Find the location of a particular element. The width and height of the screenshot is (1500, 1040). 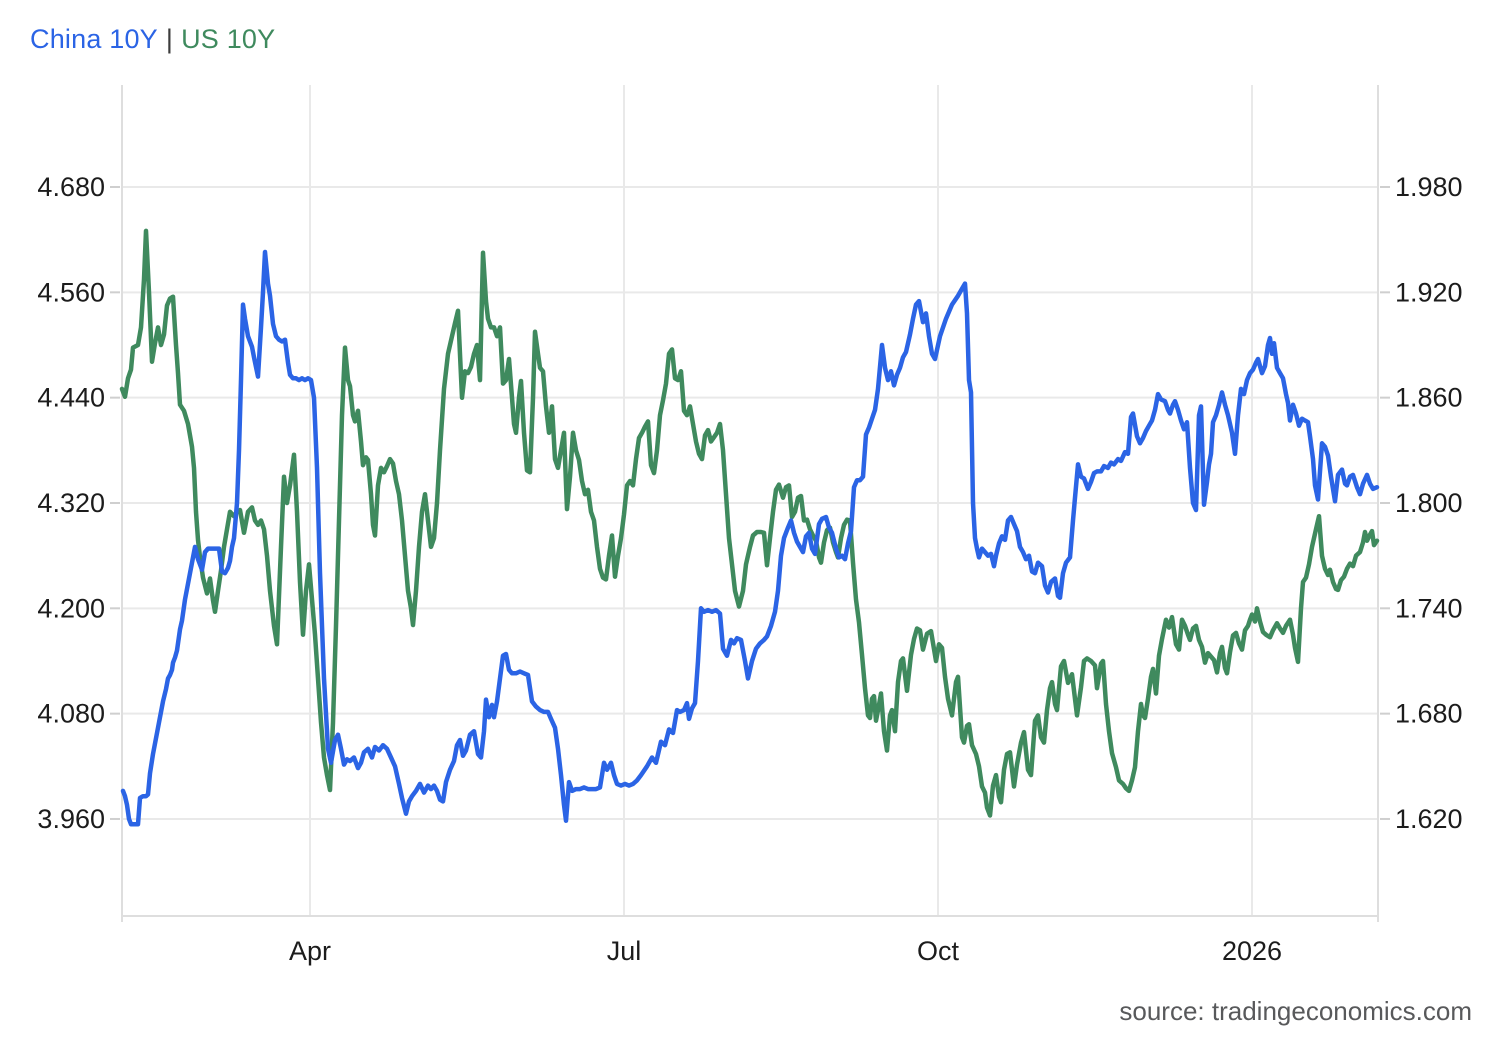

left-axis-tick-label: 4.080 is located at coordinates (71, 714).